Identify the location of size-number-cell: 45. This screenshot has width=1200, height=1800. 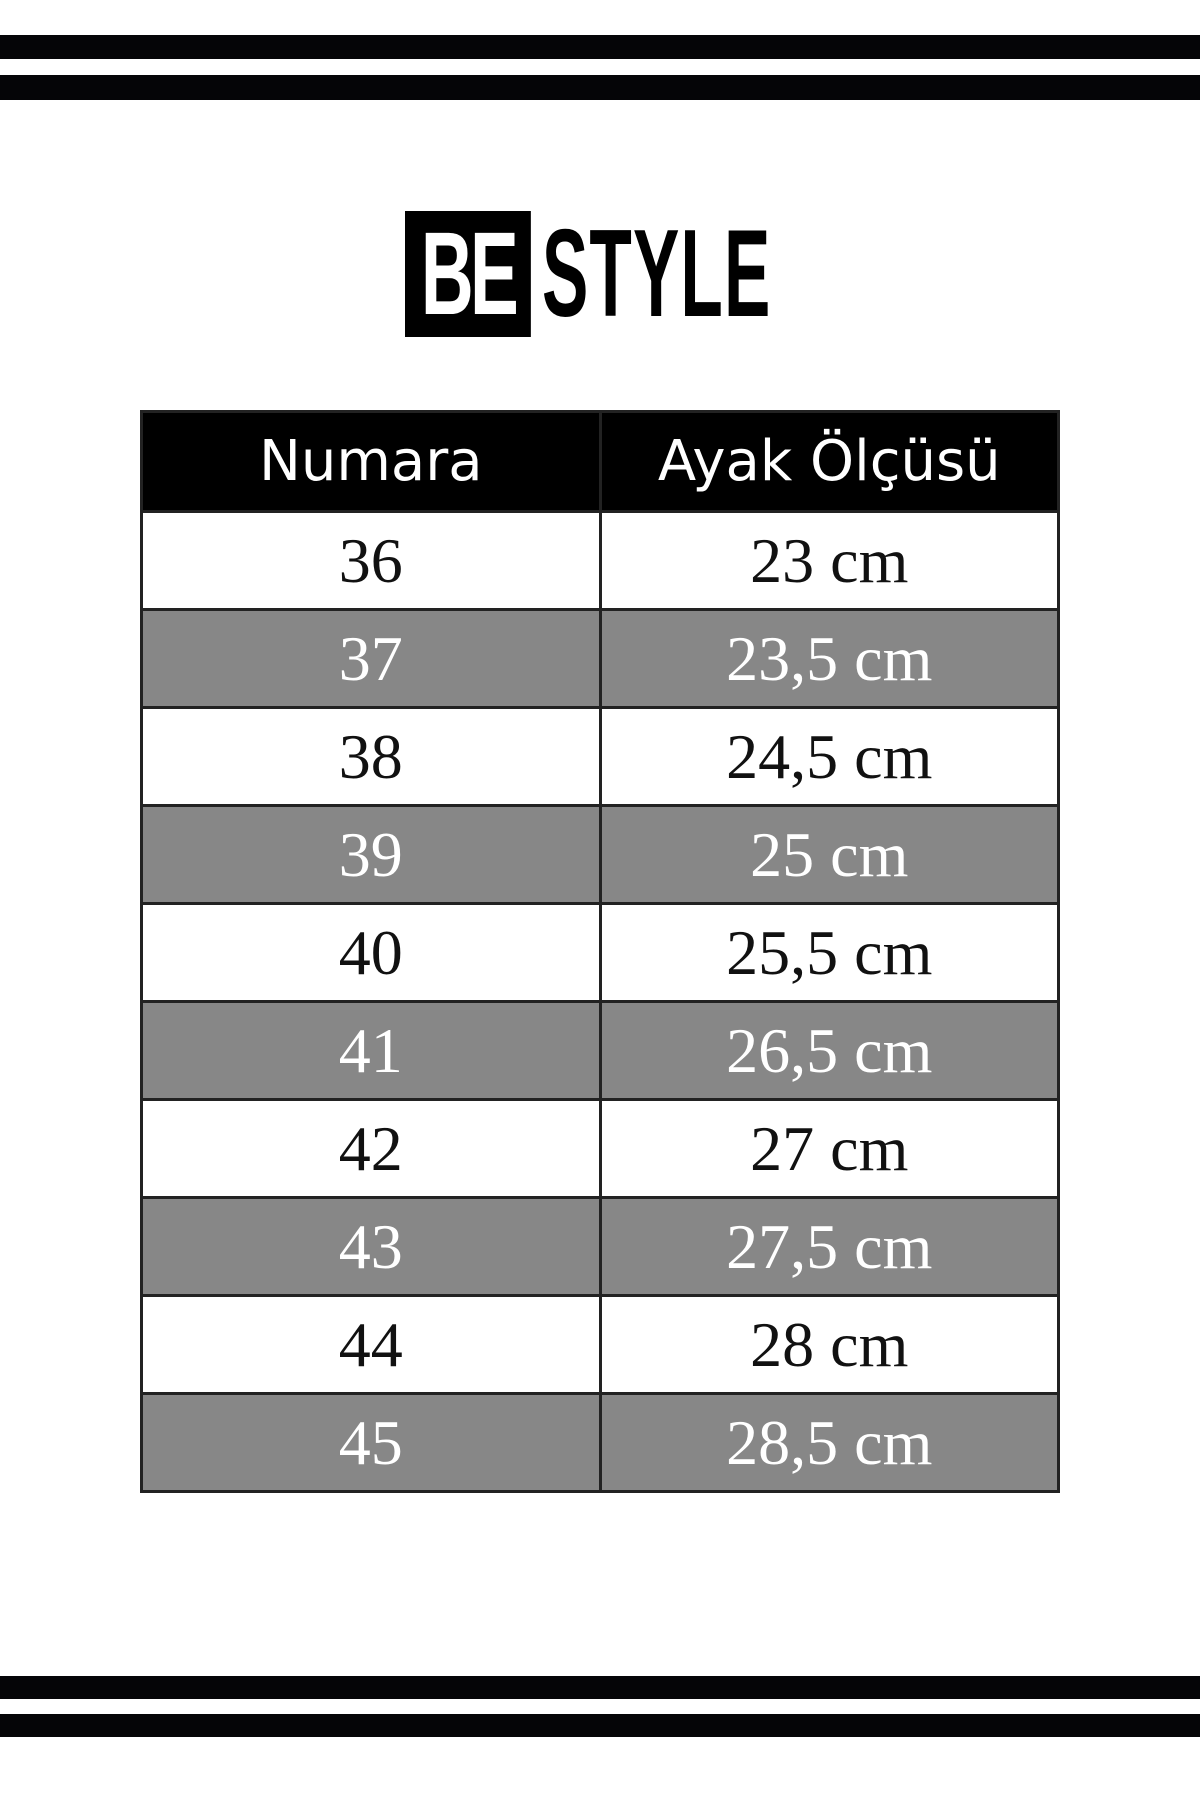
(371, 1442).